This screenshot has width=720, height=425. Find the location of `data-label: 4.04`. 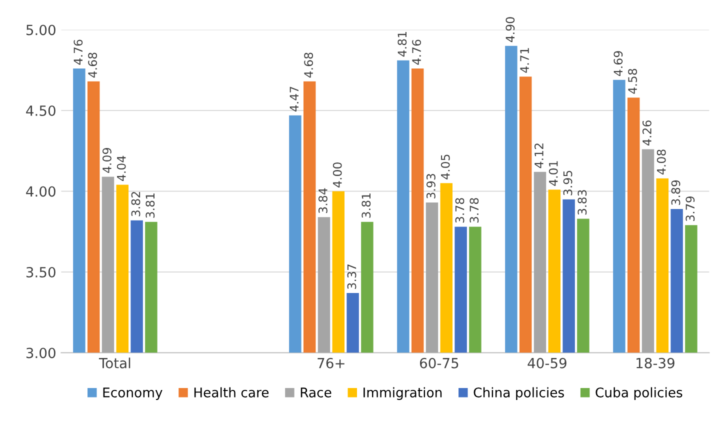

data-label: 4.04 is located at coordinates (121, 168).